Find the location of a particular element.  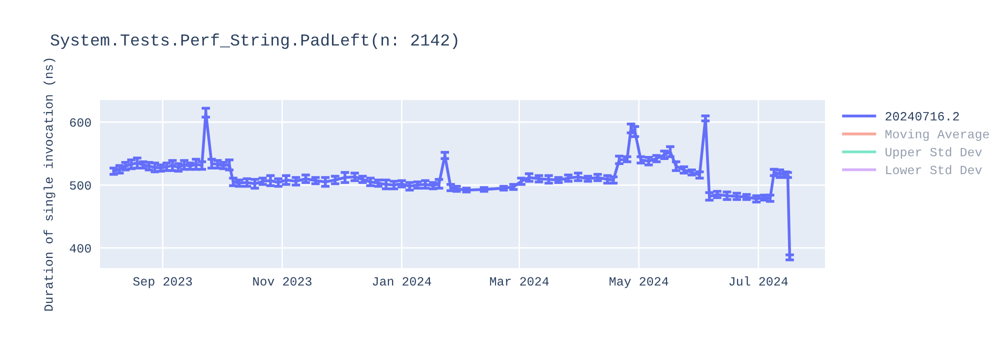

y-axis-title: Duration of single invocation (ns) is located at coordinates (50, 184).